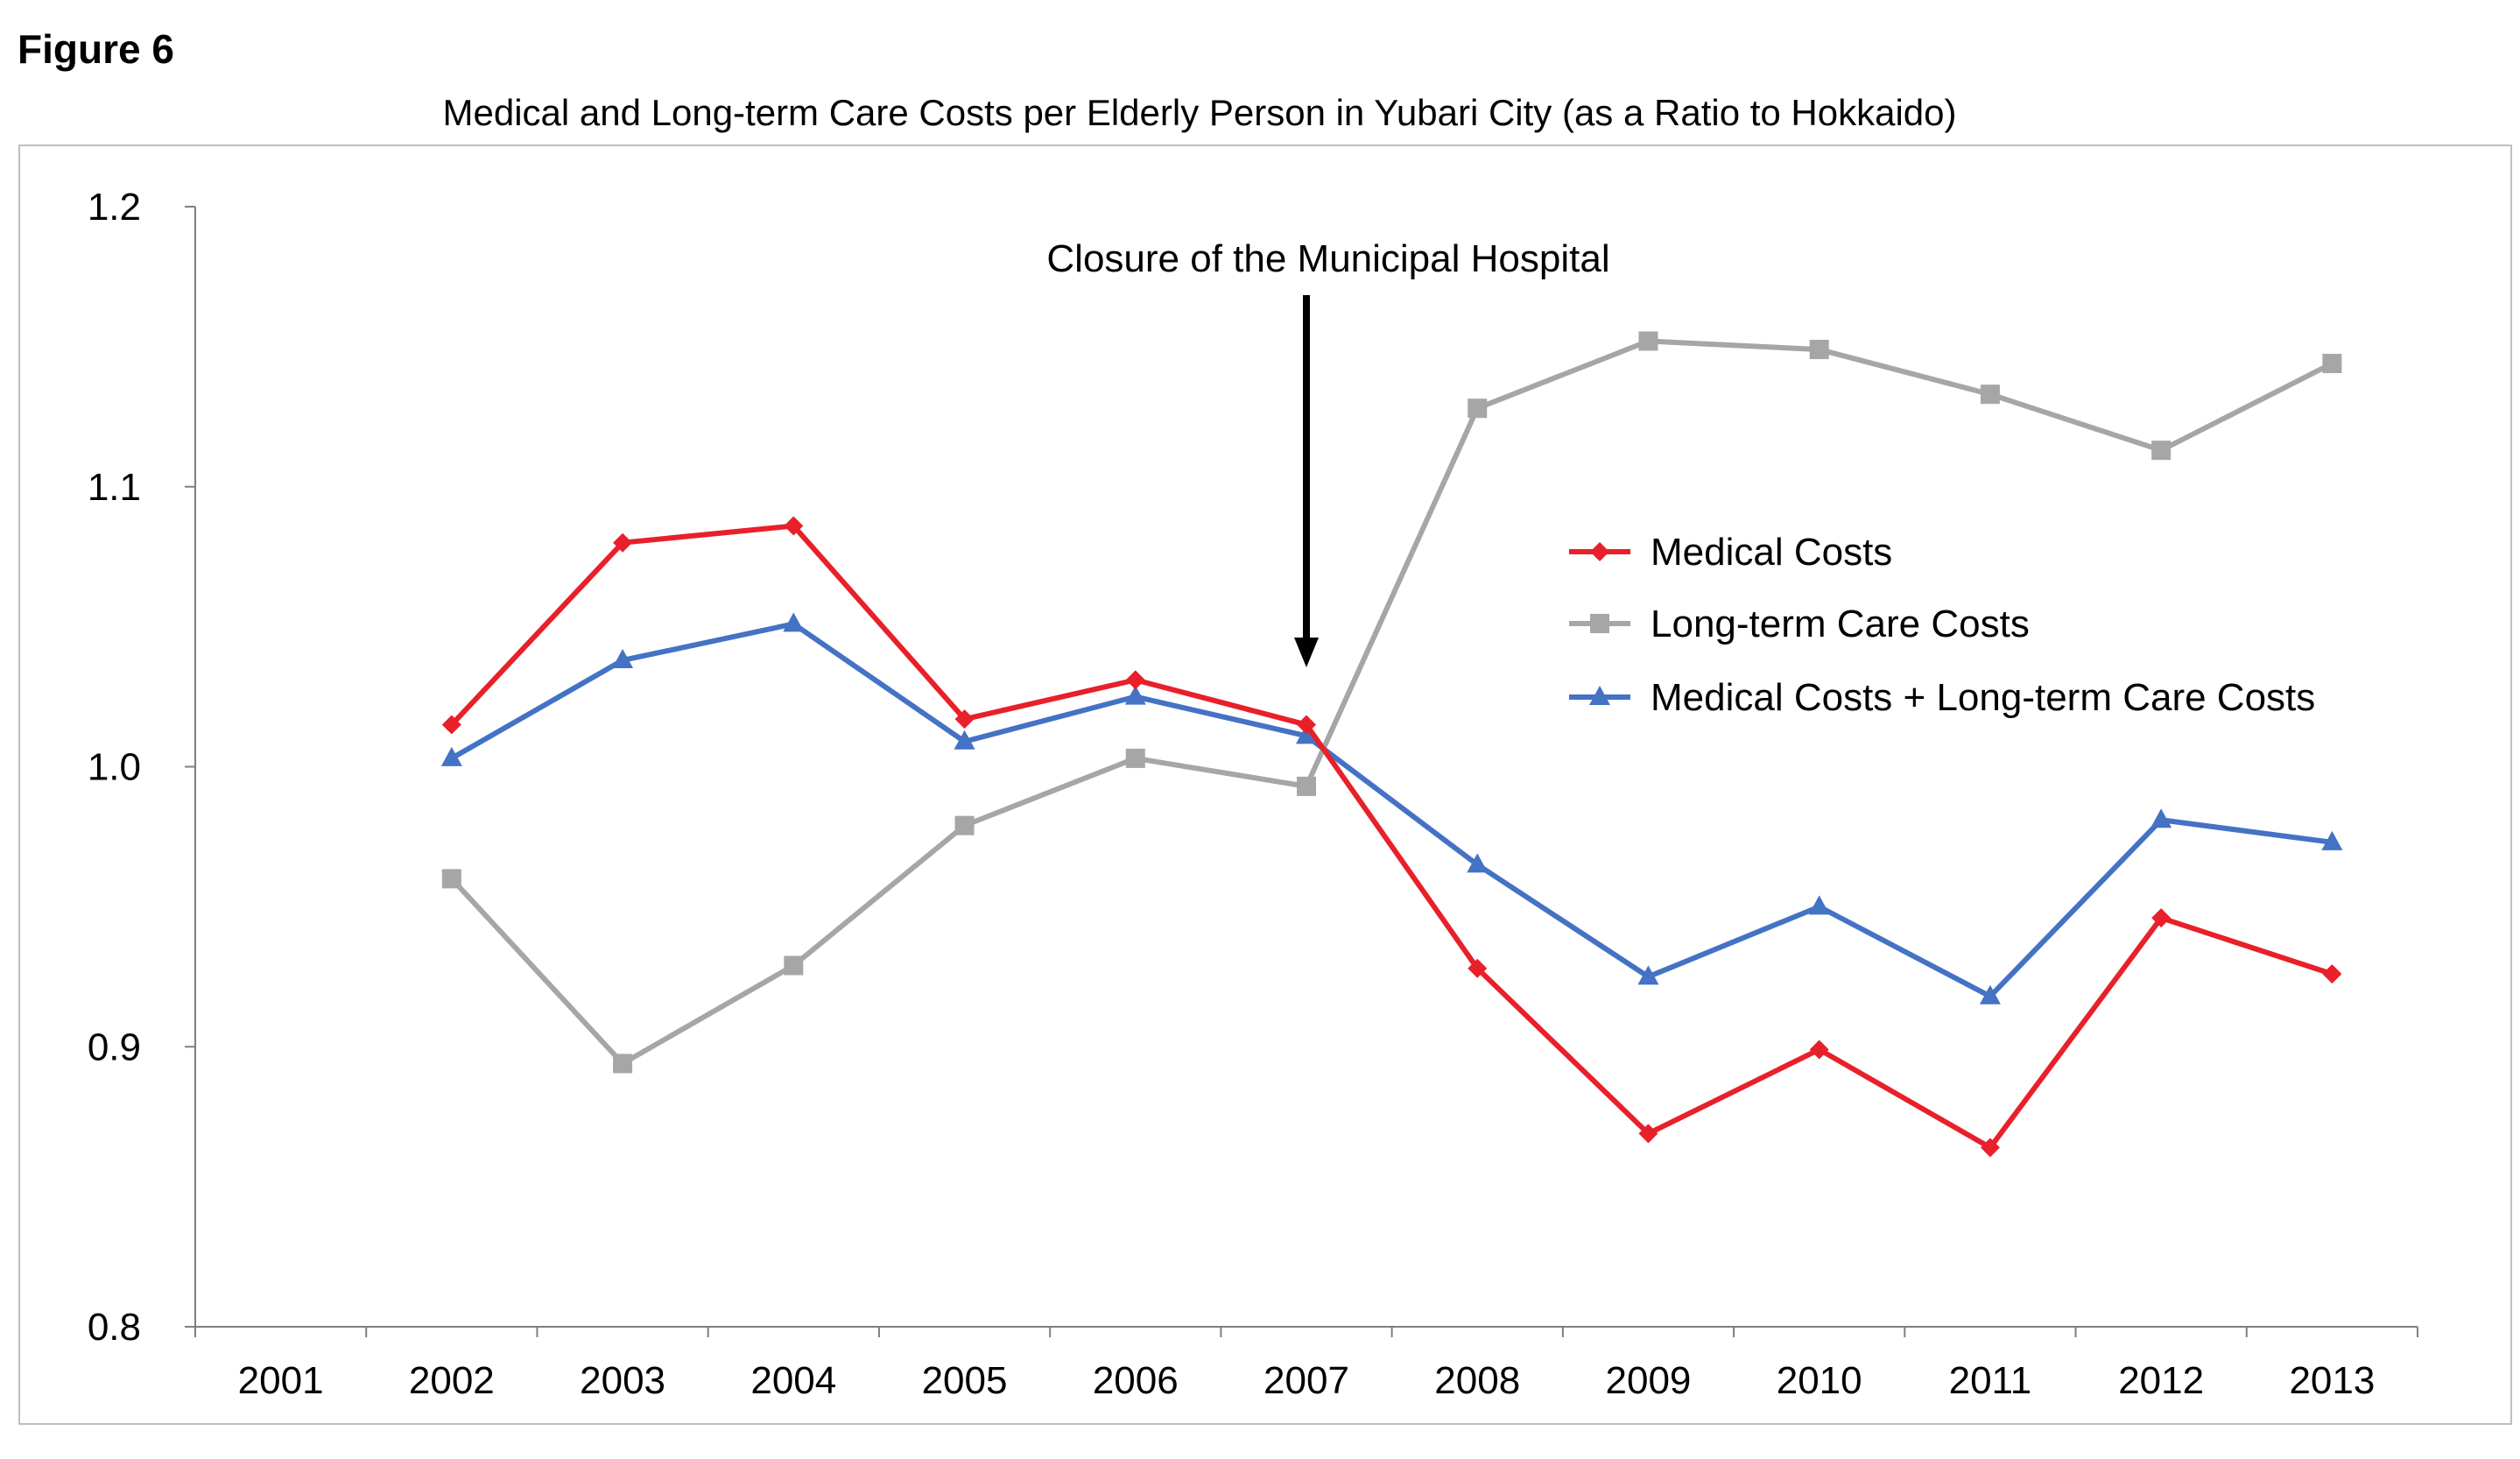 The width and height of the screenshot is (2520, 1459). What do you see at coordinates (114, 767) in the screenshot?
I see `y-tick-label: 1.0` at bounding box center [114, 767].